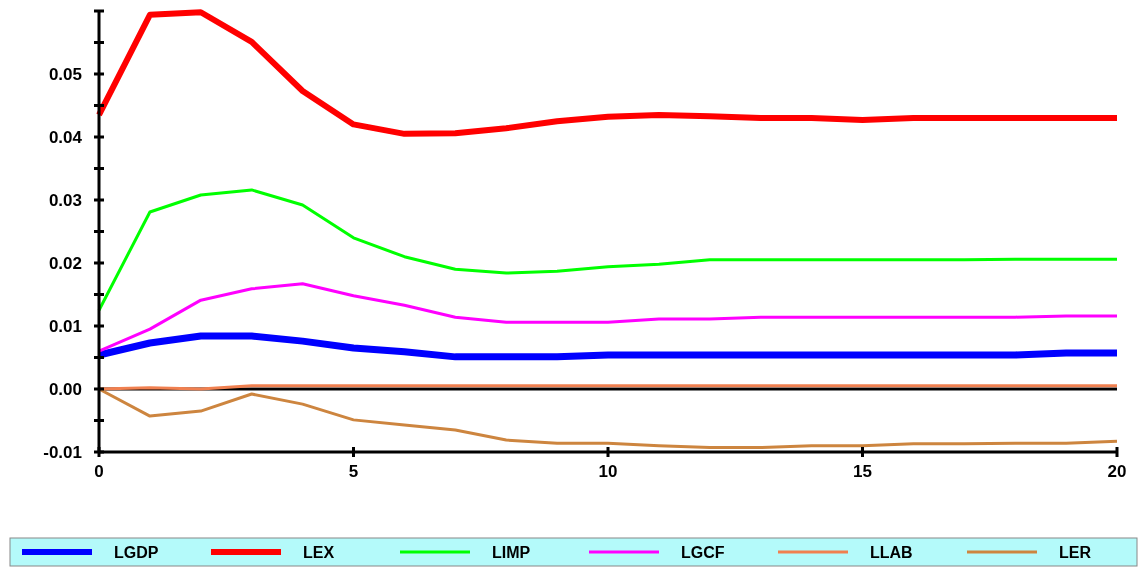 The height and width of the screenshot is (569, 1140). What do you see at coordinates (62, 452) in the screenshot?
I see `y-tick-label: -0.01` at bounding box center [62, 452].